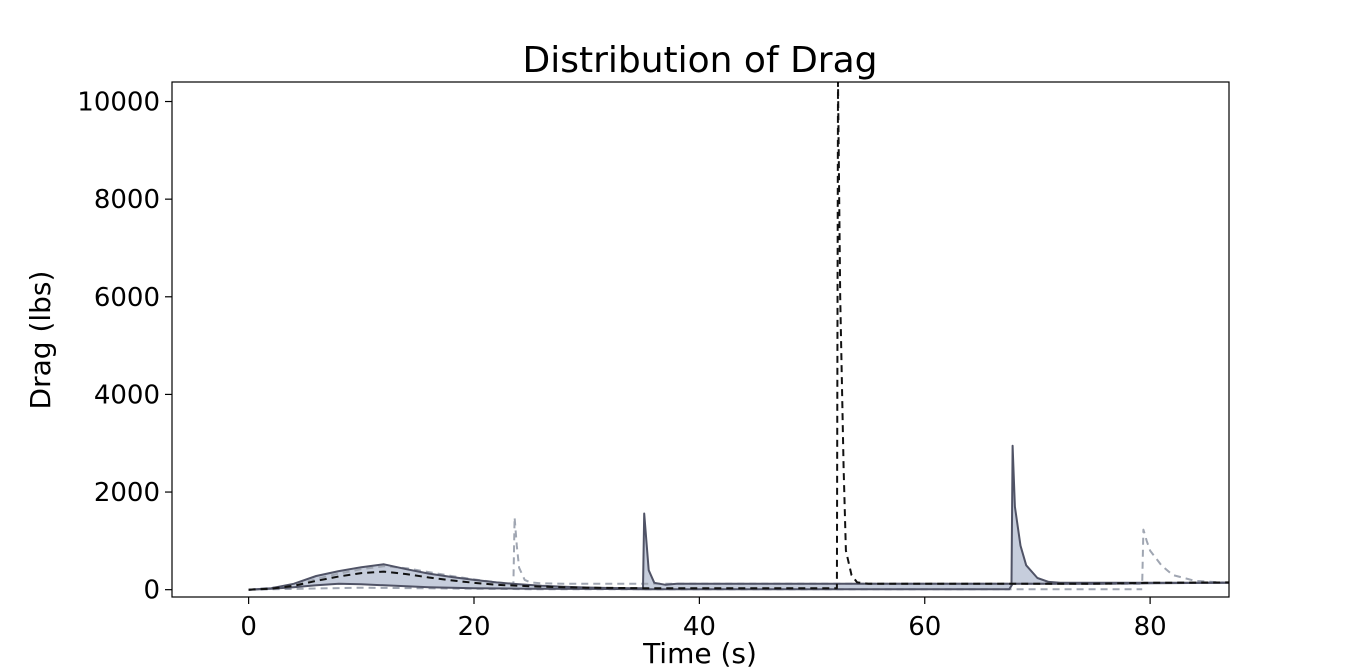  What do you see at coordinates (248, 627) in the screenshot?
I see `x-tick-label: 0` at bounding box center [248, 627].